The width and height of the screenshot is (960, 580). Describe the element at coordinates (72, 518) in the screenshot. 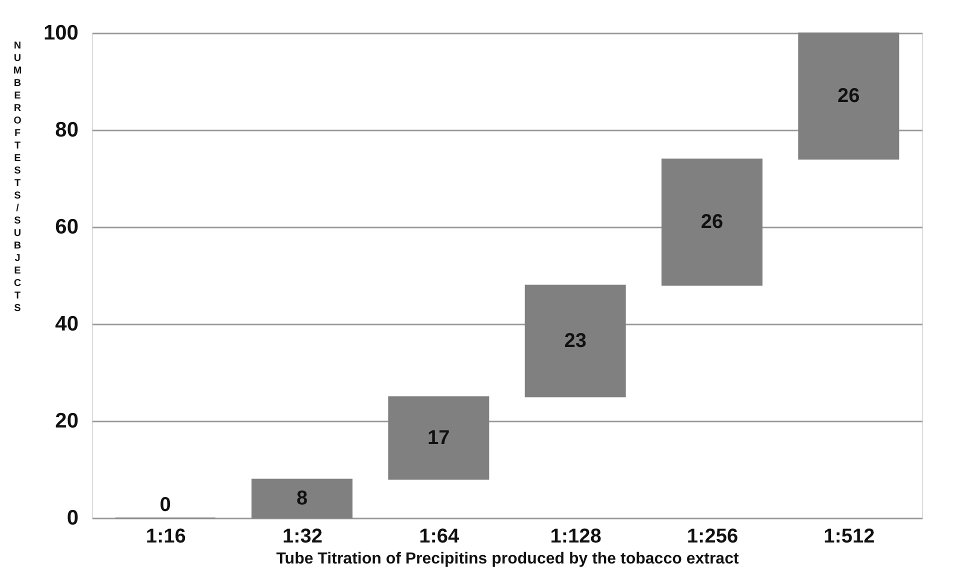

I see `y-tick-label: 0` at that location.